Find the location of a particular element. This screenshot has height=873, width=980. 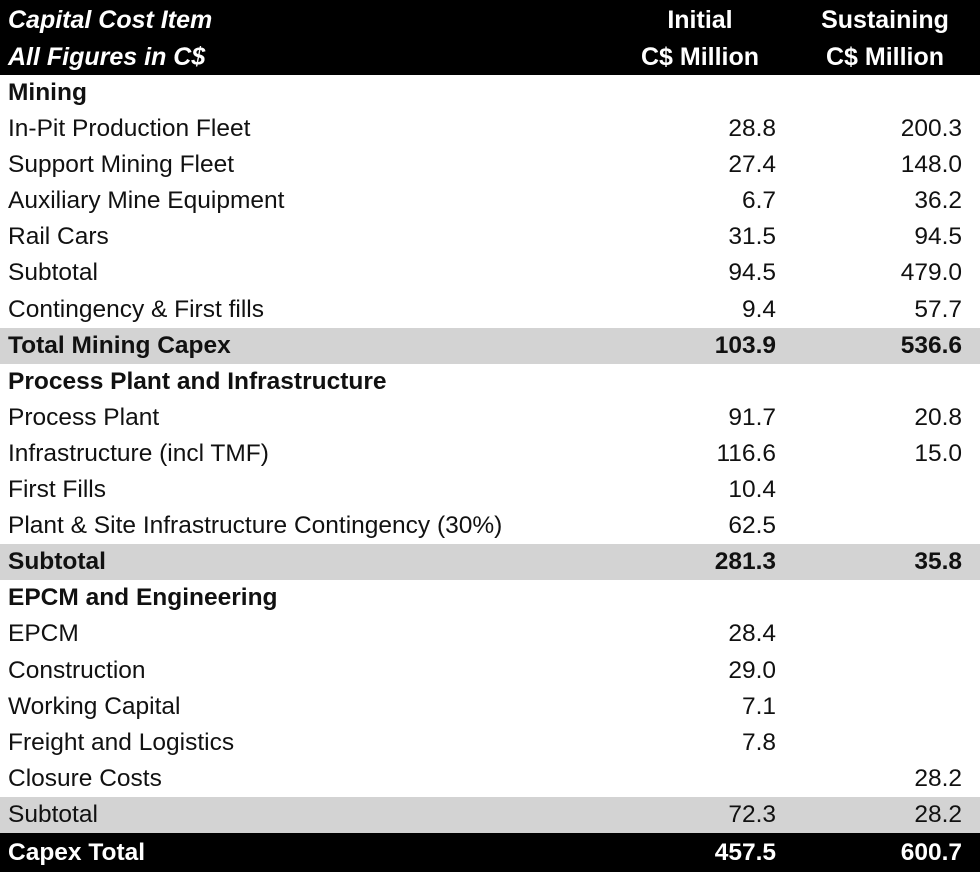

row-label: Contingency & First fills is located at coordinates (136, 309).